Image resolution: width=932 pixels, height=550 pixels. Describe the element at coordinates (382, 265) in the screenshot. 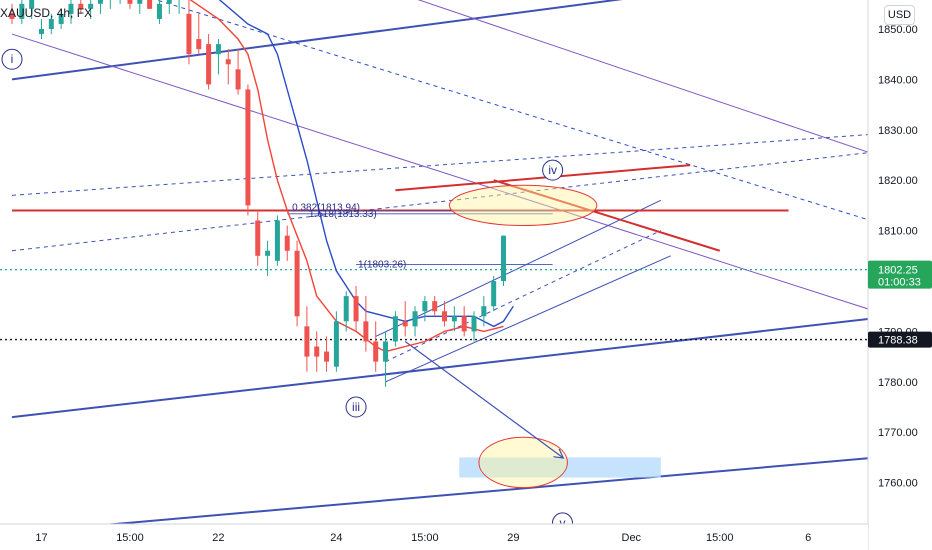

I see `fib-label-2: 1(1803.26)` at that location.